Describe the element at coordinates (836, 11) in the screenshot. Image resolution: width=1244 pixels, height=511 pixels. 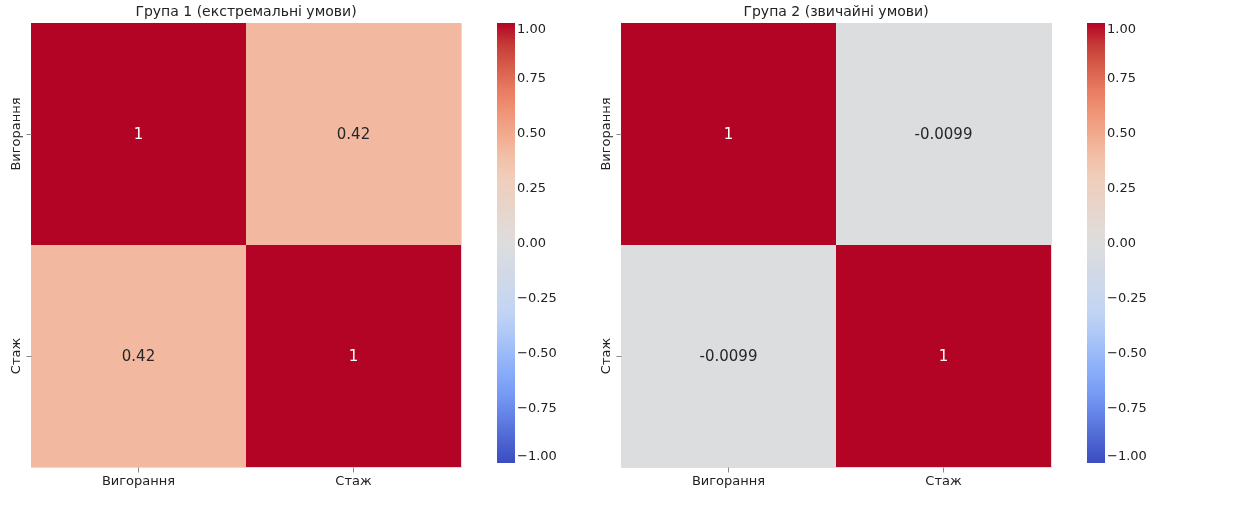
I see `chart-title: Група 2 (звичайні умови)` at that location.